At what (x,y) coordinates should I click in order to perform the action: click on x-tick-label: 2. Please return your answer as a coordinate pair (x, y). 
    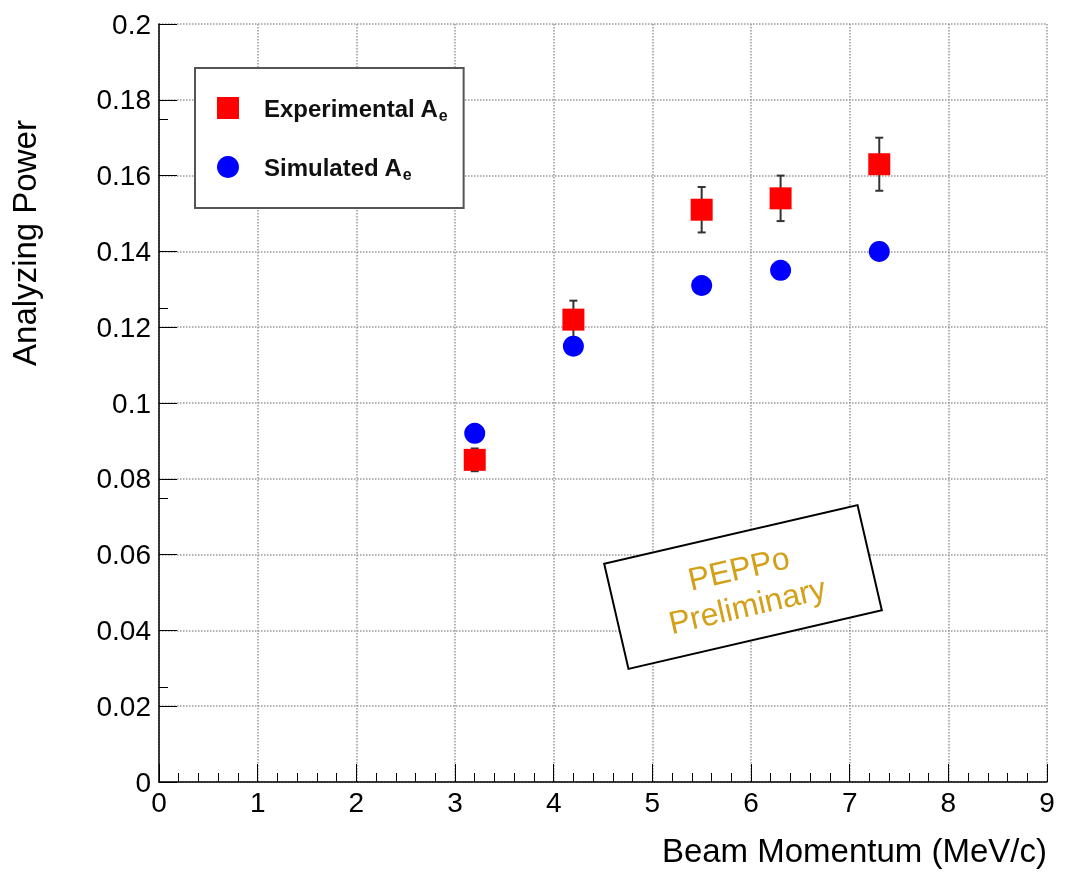
    Looking at the image, I should click on (356, 802).